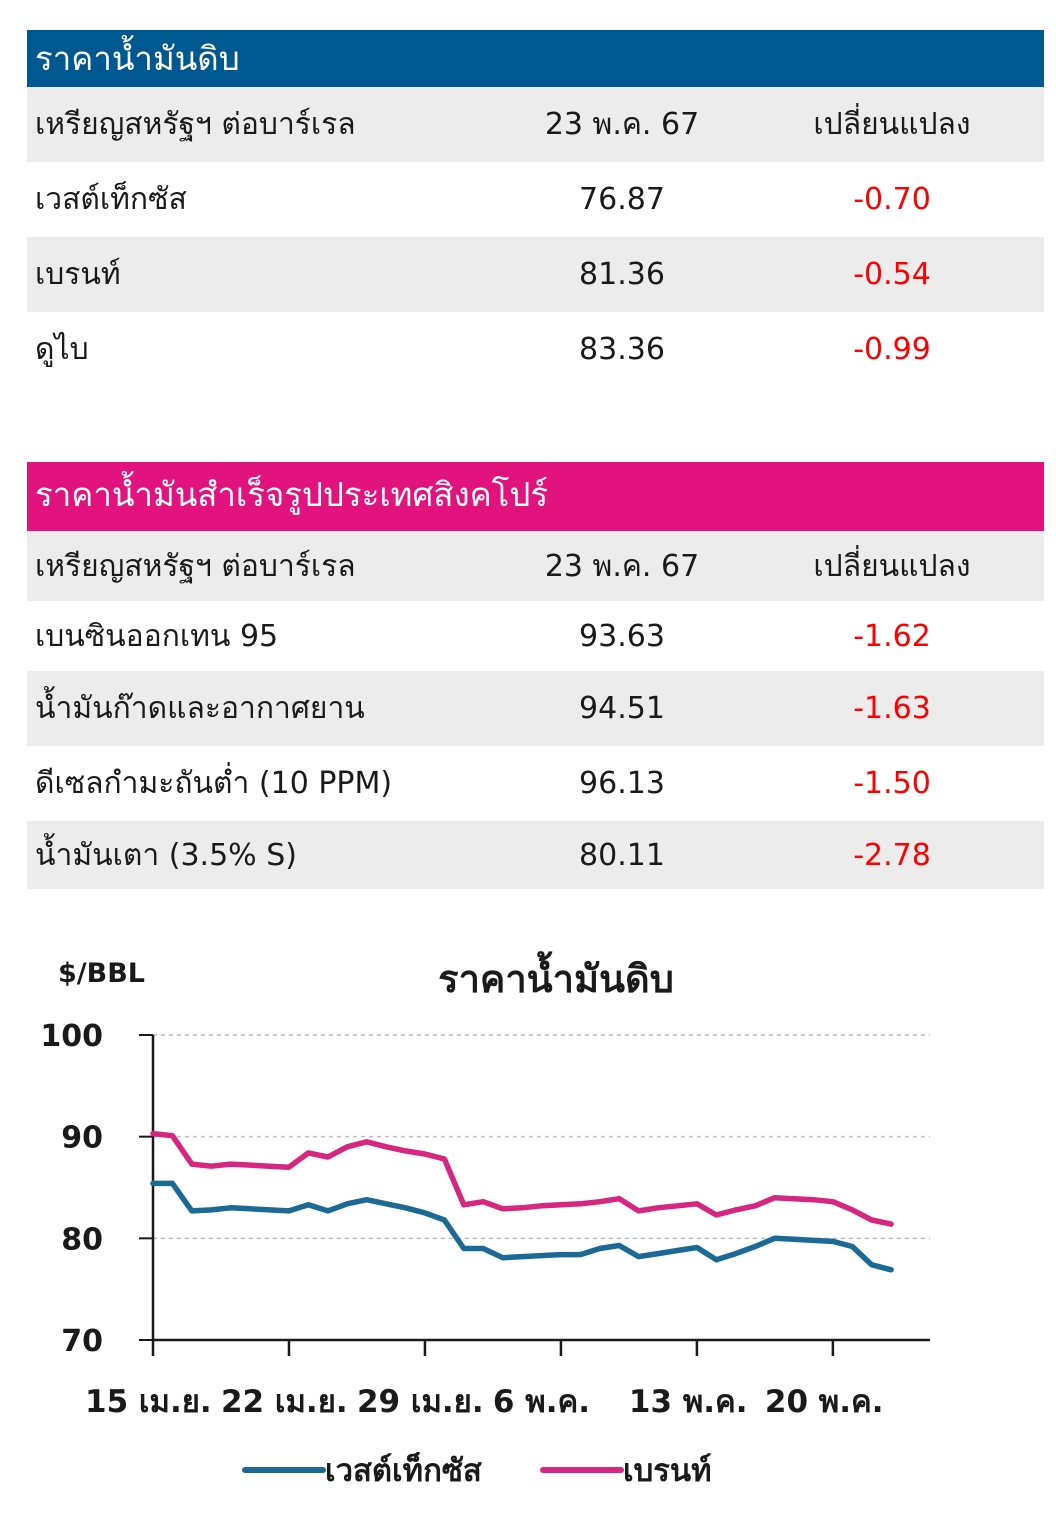 The width and height of the screenshot is (1056, 1535). What do you see at coordinates (535, 58) in the screenshot?
I see `crude-oil-title: ราคาน้ำมันดิบ` at bounding box center [535, 58].